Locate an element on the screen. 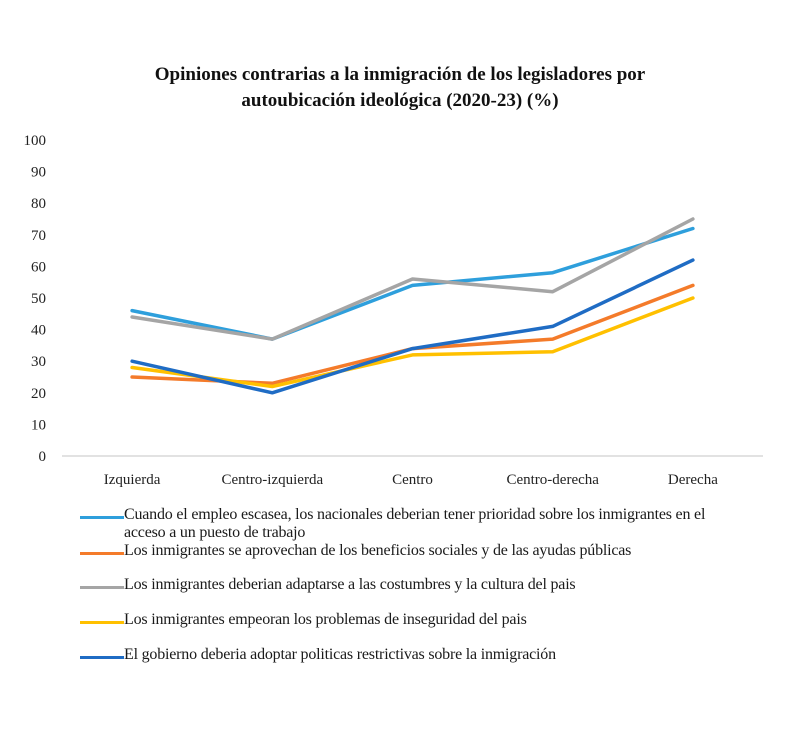 The height and width of the screenshot is (737, 800). x-tick-label: Izquierda is located at coordinates (132, 480).